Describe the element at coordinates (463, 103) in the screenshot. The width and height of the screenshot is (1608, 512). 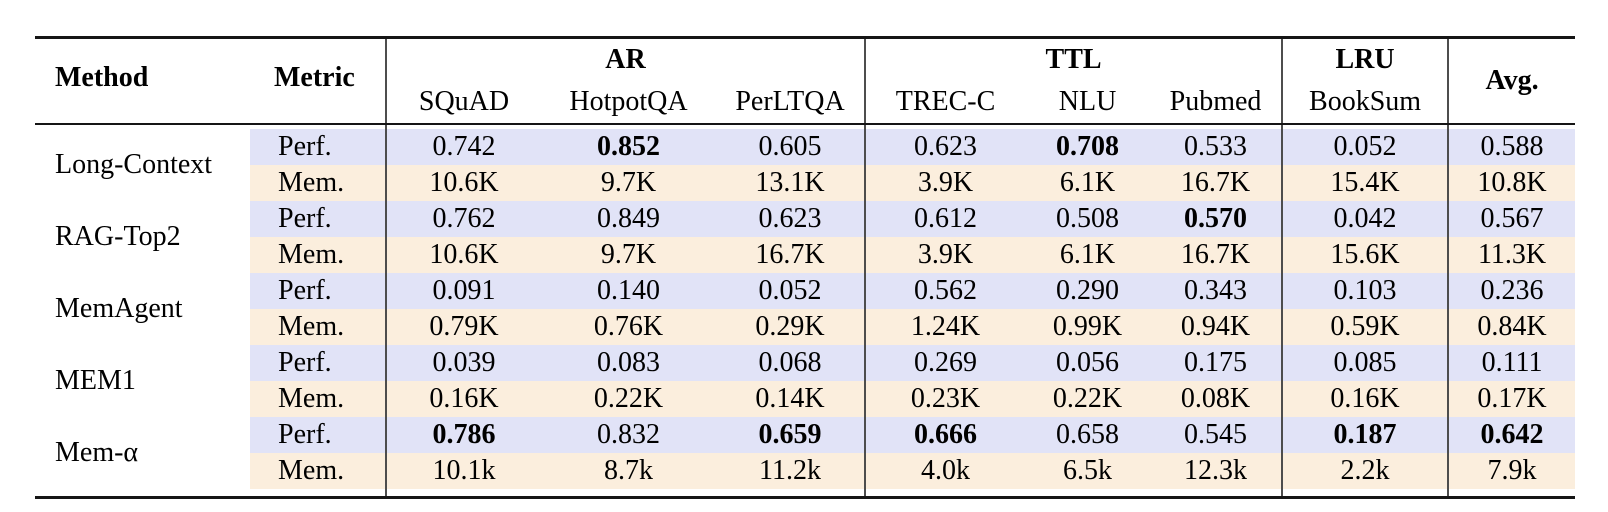
I see `col-header-squad: SQuAD` at that location.